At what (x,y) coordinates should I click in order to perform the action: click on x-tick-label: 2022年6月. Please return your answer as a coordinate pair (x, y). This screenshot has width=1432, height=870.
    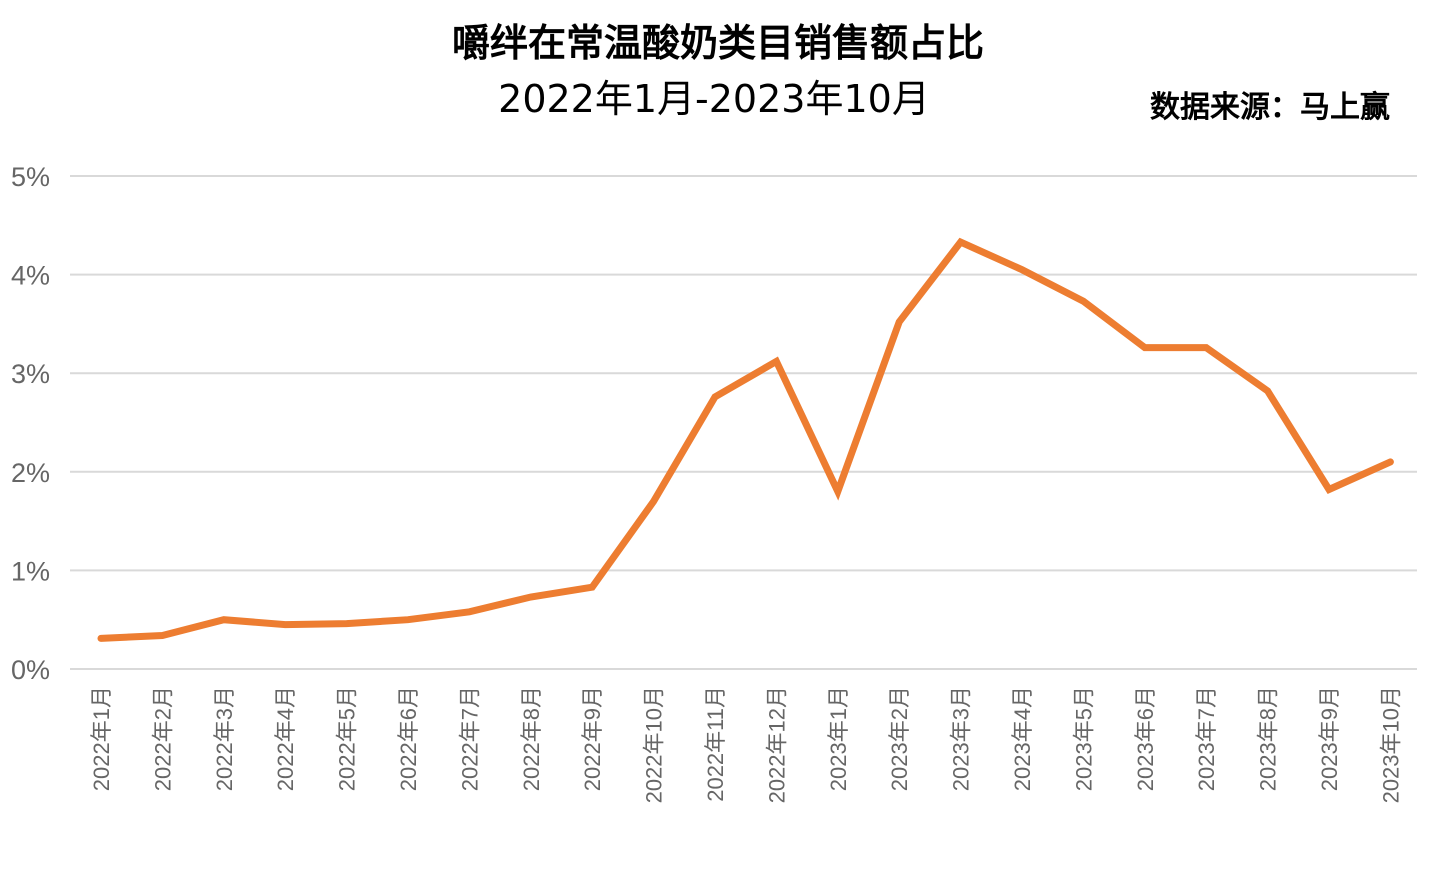
    Looking at the image, I should click on (408, 738).